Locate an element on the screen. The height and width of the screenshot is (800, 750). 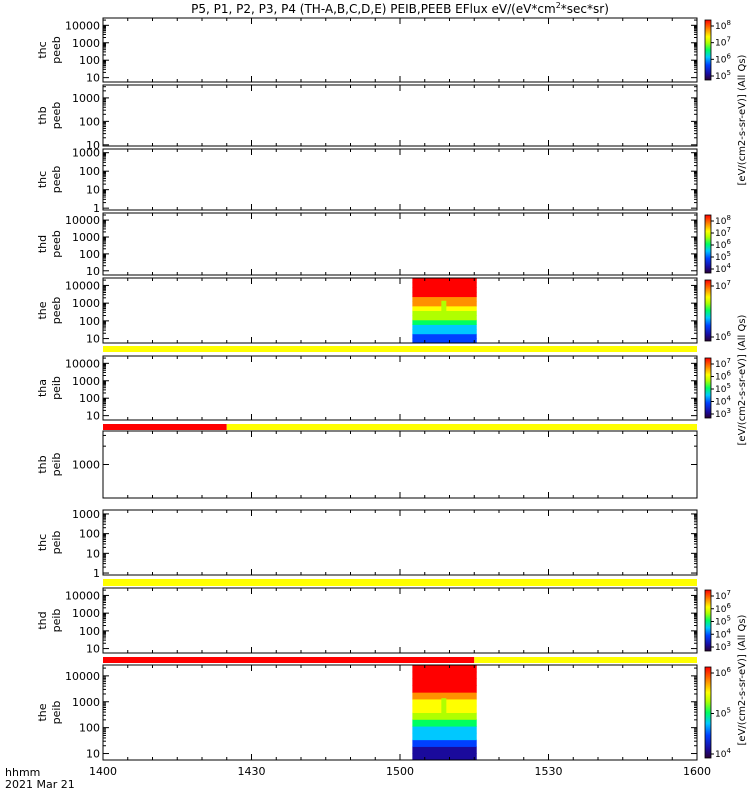
colorbar-label-middle: [eV/(cm2-s-sr-eV)] (All Qs) is located at coordinates (742, 379).